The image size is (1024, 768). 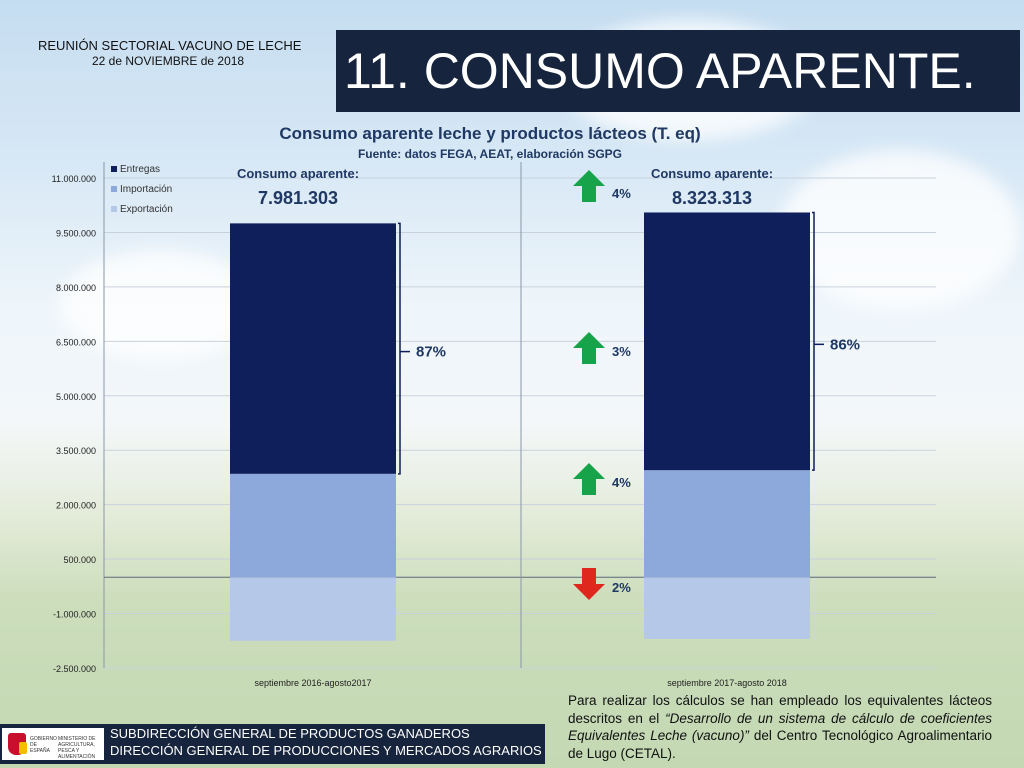 What do you see at coordinates (621, 482) in the screenshot?
I see `change-label-2: 4%` at bounding box center [621, 482].